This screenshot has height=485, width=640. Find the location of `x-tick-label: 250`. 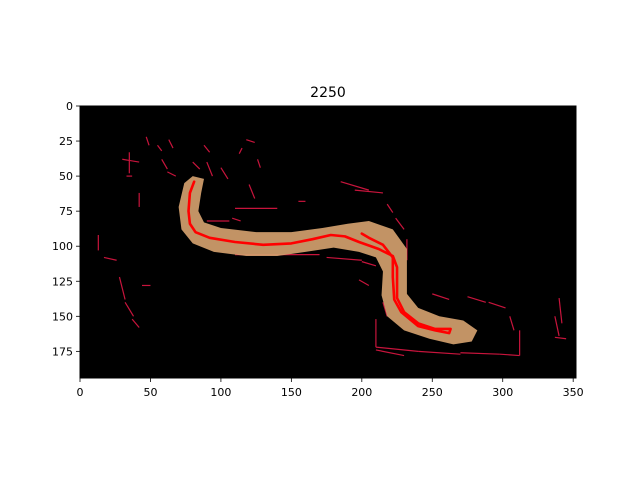

x-tick-label: 250 is located at coordinates (432, 392).